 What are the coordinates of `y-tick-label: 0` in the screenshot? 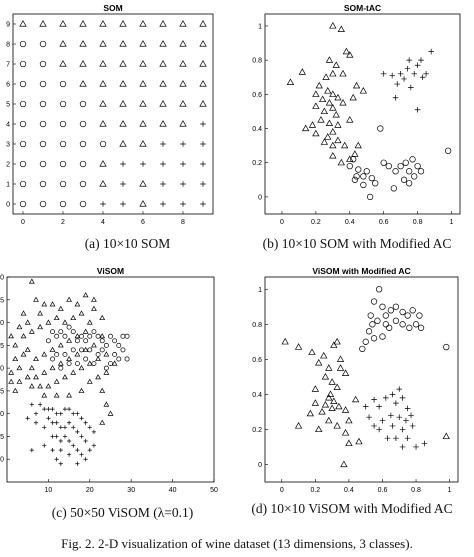 It's located at (8, 205).